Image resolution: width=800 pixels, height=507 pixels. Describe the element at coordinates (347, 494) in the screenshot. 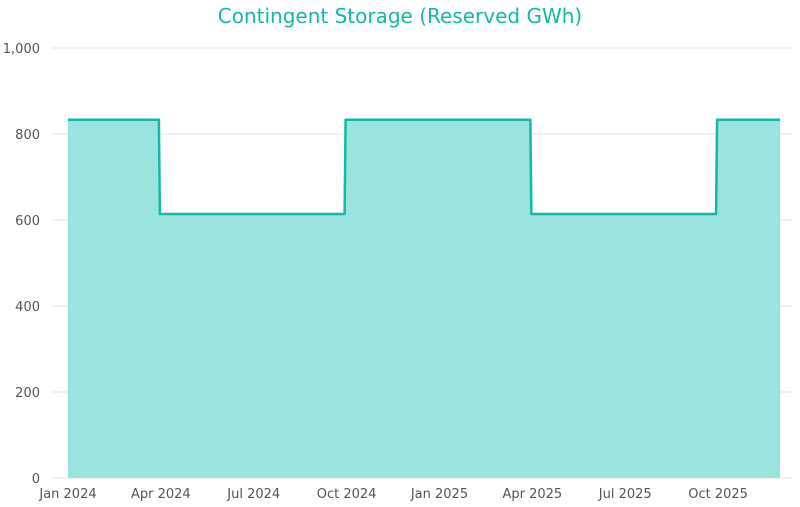

I see `x-tick-label: Oct 2024` at that location.